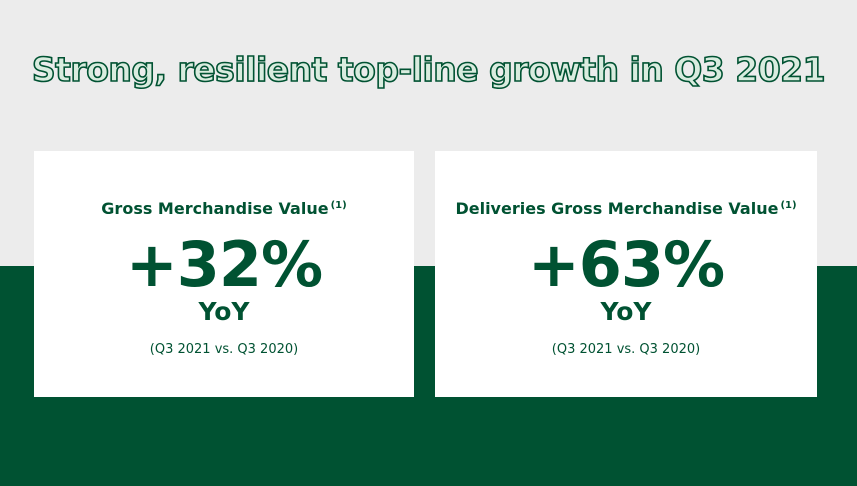 Image resolution: width=857 pixels, height=486 pixels. I want to click on card-title: Deliveries Gross Merchandise Value, so click(617, 208).